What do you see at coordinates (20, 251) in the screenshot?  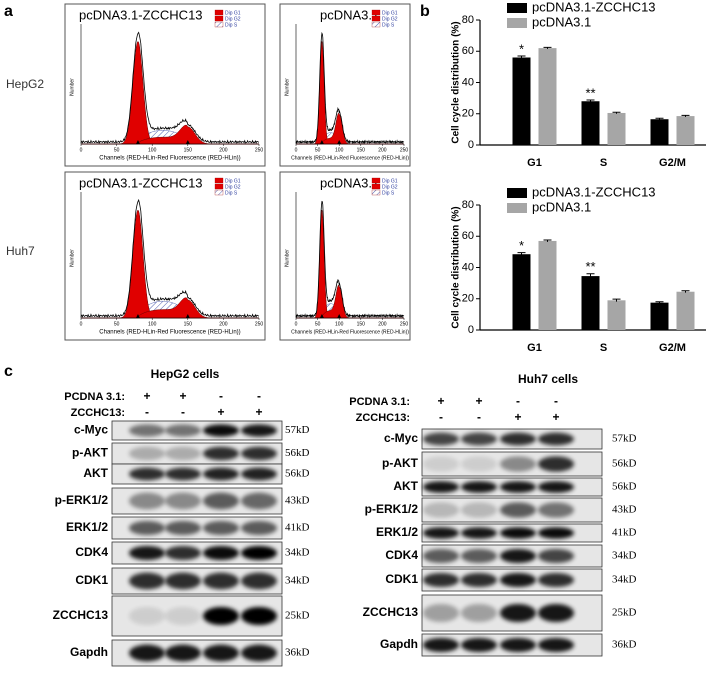 I see `row-label: Huh7` at bounding box center [20, 251].